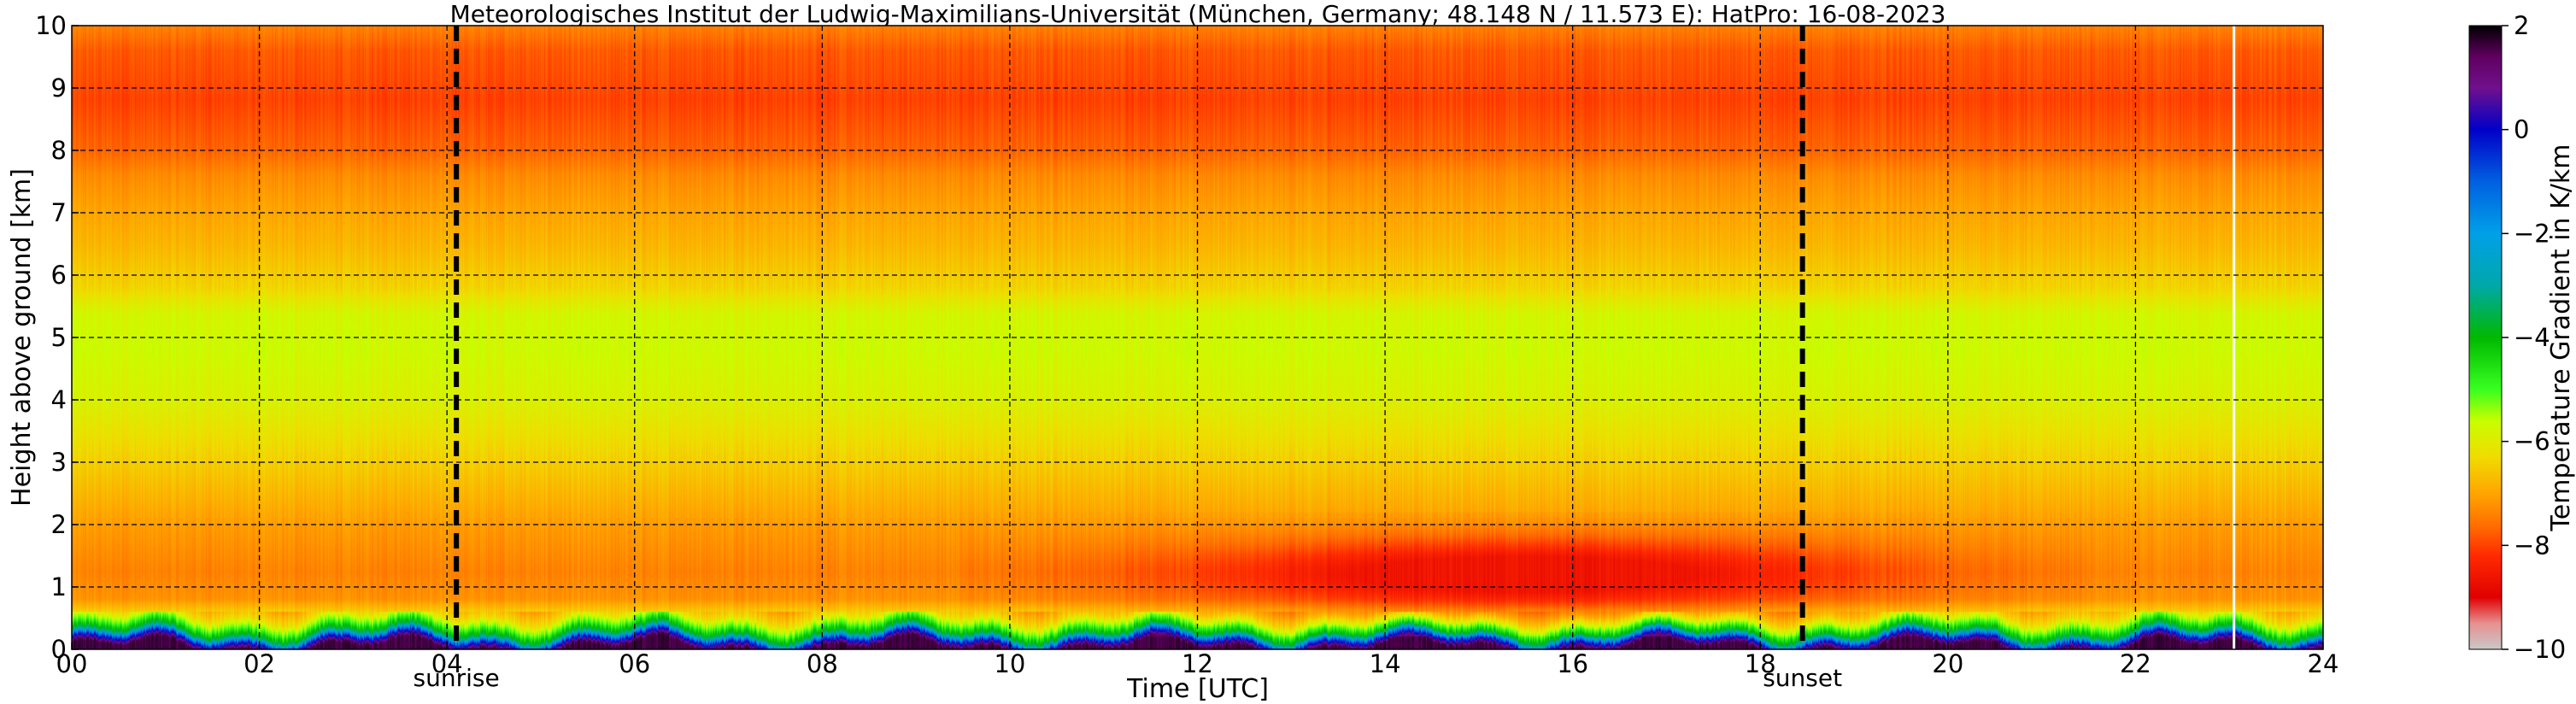  I want to click on x-tick-label: 12, so click(1197, 663).